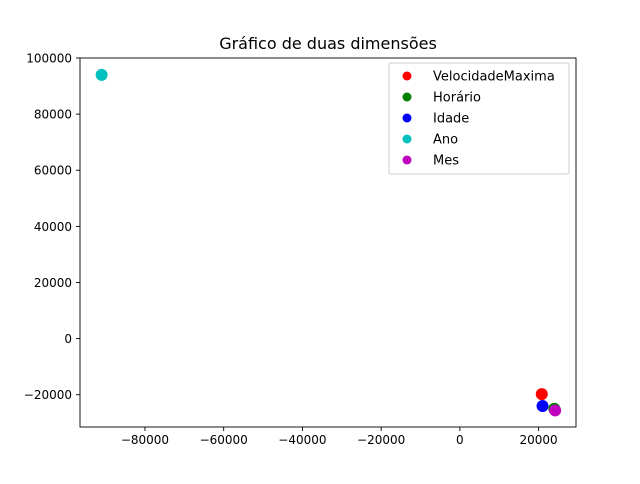 Image resolution: width=640 pixels, height=484 pixels. What do you see at coordinates (53, 115) in the screenshot?
I see `y-tick-label: 80000` at bounding box center [53, 115].